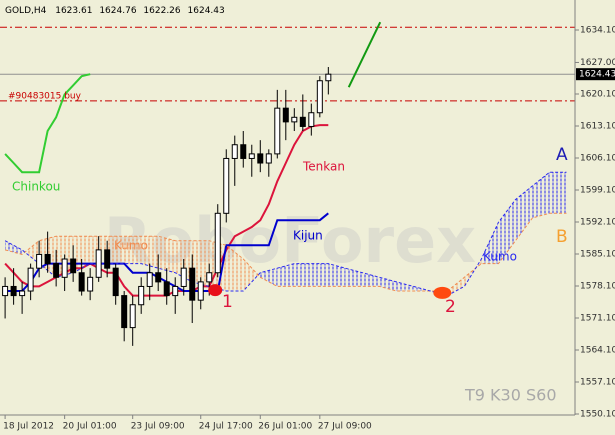 This screenshot has width=615, height=435. What do you see at coordinates (597, 30) in the screenshot?
I see `y-tick-label: 1634.10` at bounding box center [597, 30].